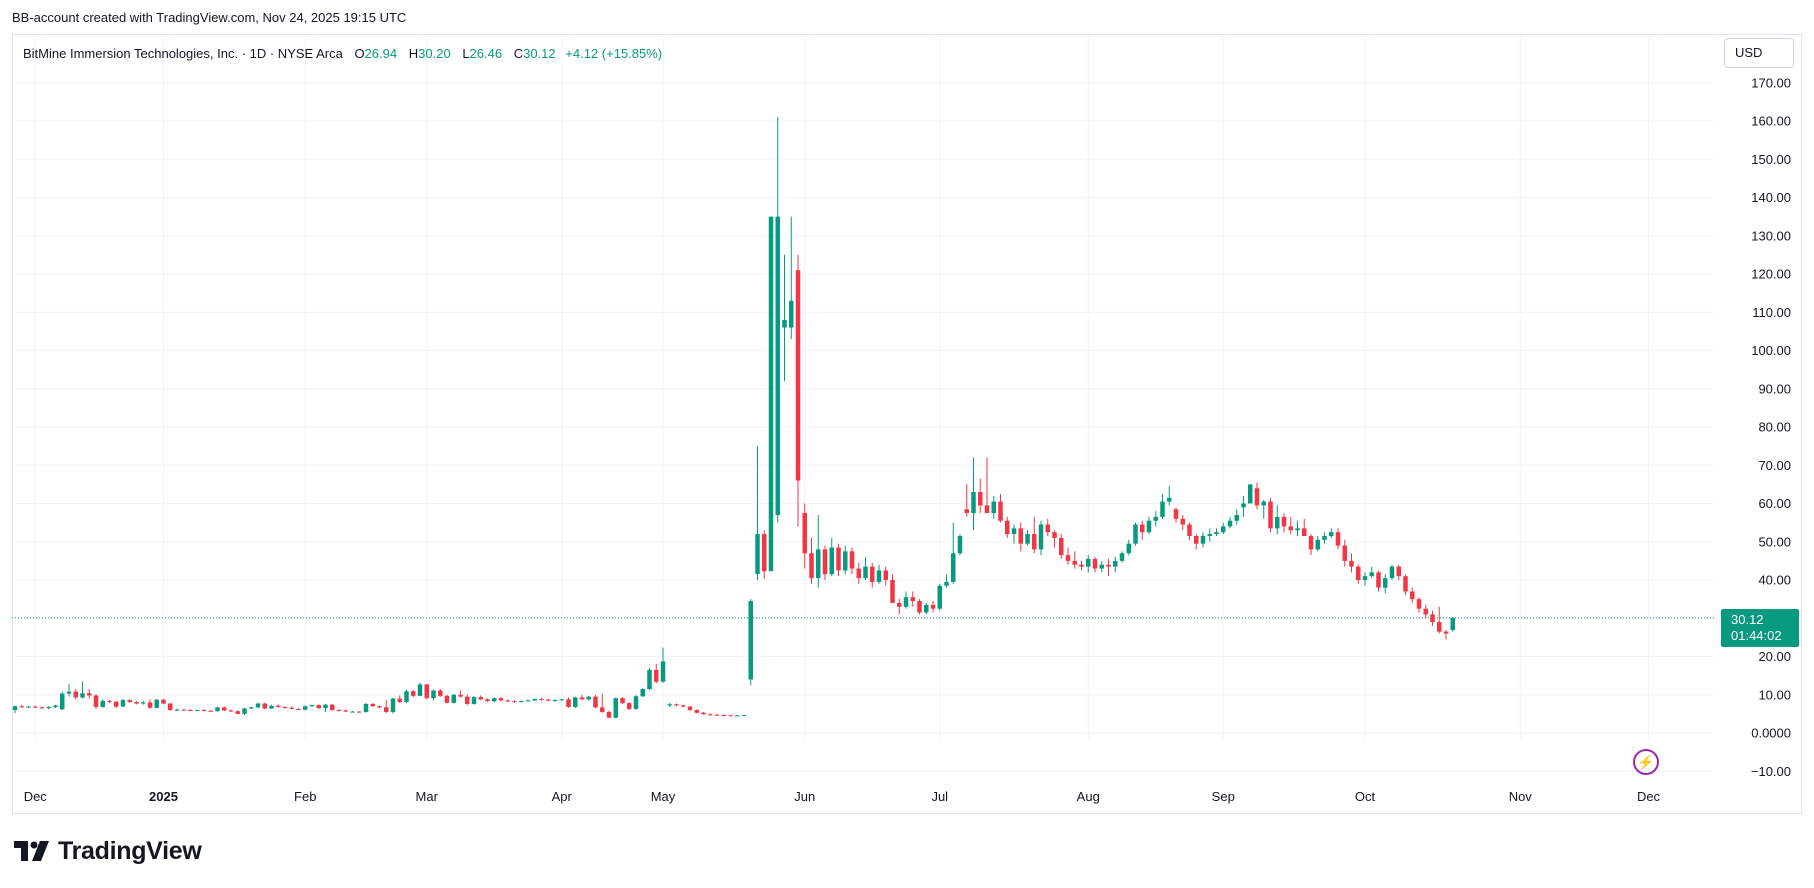 This screenshot has width=1814, height=888. Describe the element at coordinates (842, 796) in the screenshot. I see `x-axis: Dec 2025 Feb Mar Apr May Jun Jul Aug Sep Oct Nov Dec` at that location.